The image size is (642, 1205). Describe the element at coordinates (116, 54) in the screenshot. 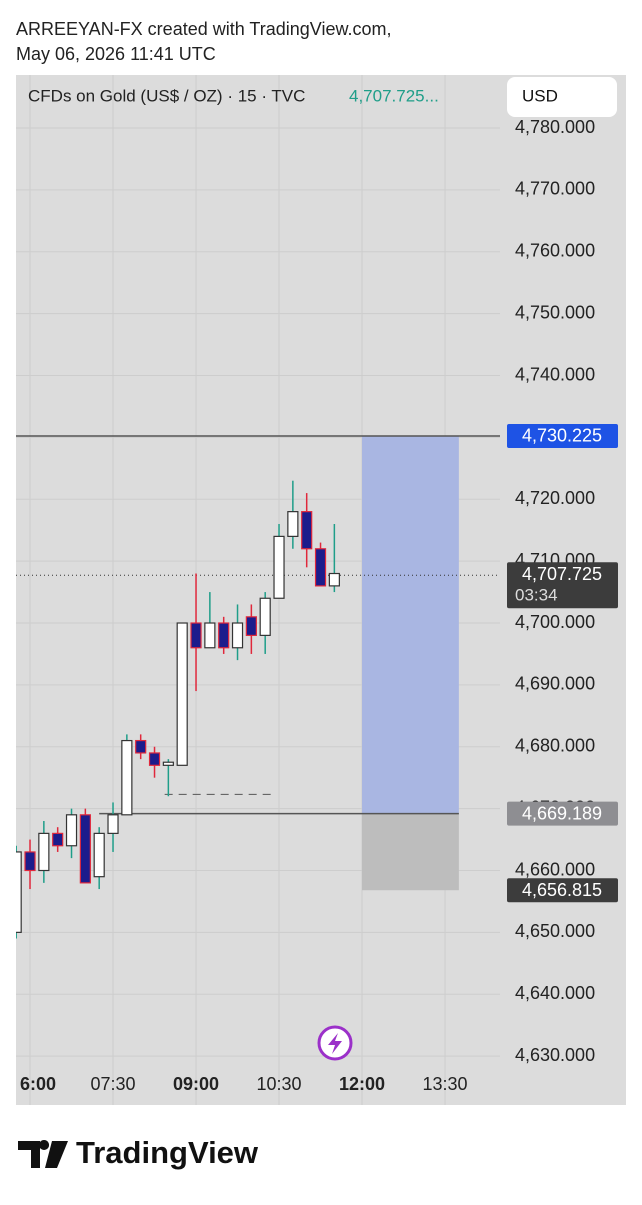

I see `header-line: May 06, 2026 11:41 UTC` at that location.